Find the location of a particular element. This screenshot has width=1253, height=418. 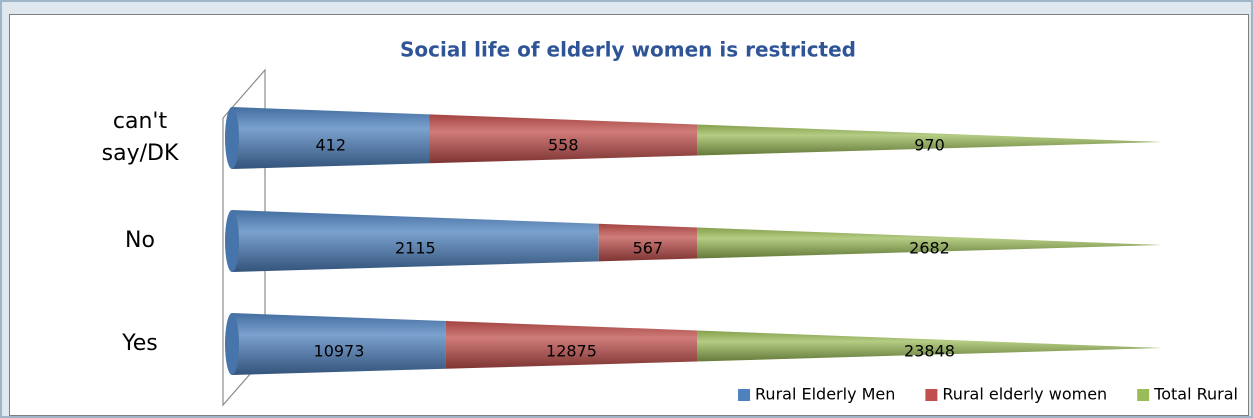

data-label: 10973 is located at coordinates (339, 351).